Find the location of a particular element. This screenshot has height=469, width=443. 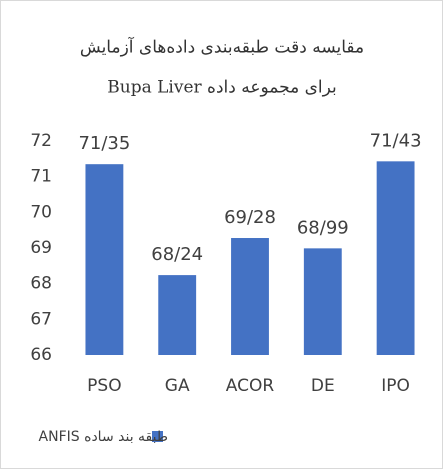

x-tick-label: PSO is located at coordinates (104, 386).